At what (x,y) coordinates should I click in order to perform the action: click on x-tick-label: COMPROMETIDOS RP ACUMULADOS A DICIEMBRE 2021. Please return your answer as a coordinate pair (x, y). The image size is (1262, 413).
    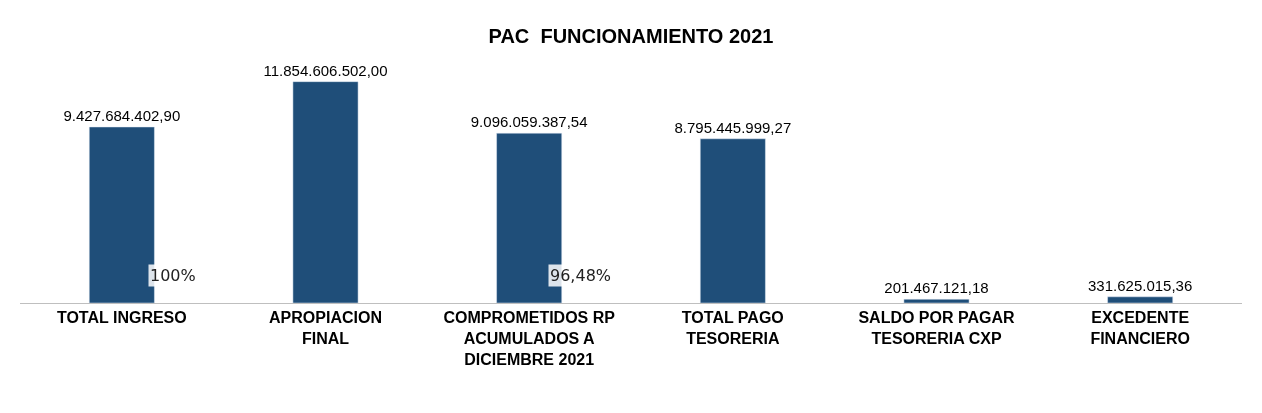
    Looking at the image, I should click on (529, 338).